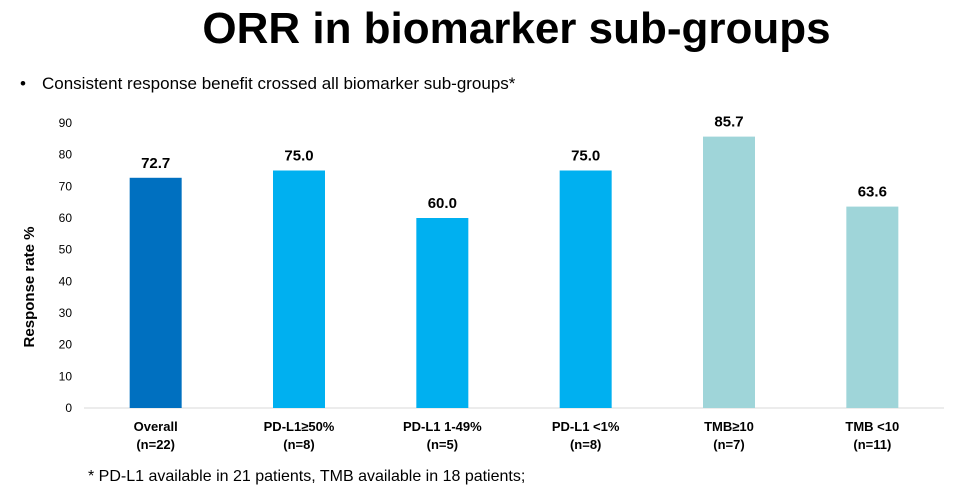 The image size is (963, 490). I want to click on y-tick-label: 60, so click(66, 218).